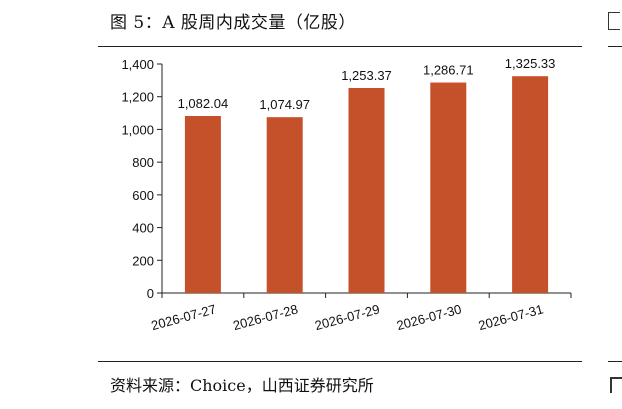 The image size is (622, 409). I want to click on adjacent-bottom-rule, so click(615, 361).